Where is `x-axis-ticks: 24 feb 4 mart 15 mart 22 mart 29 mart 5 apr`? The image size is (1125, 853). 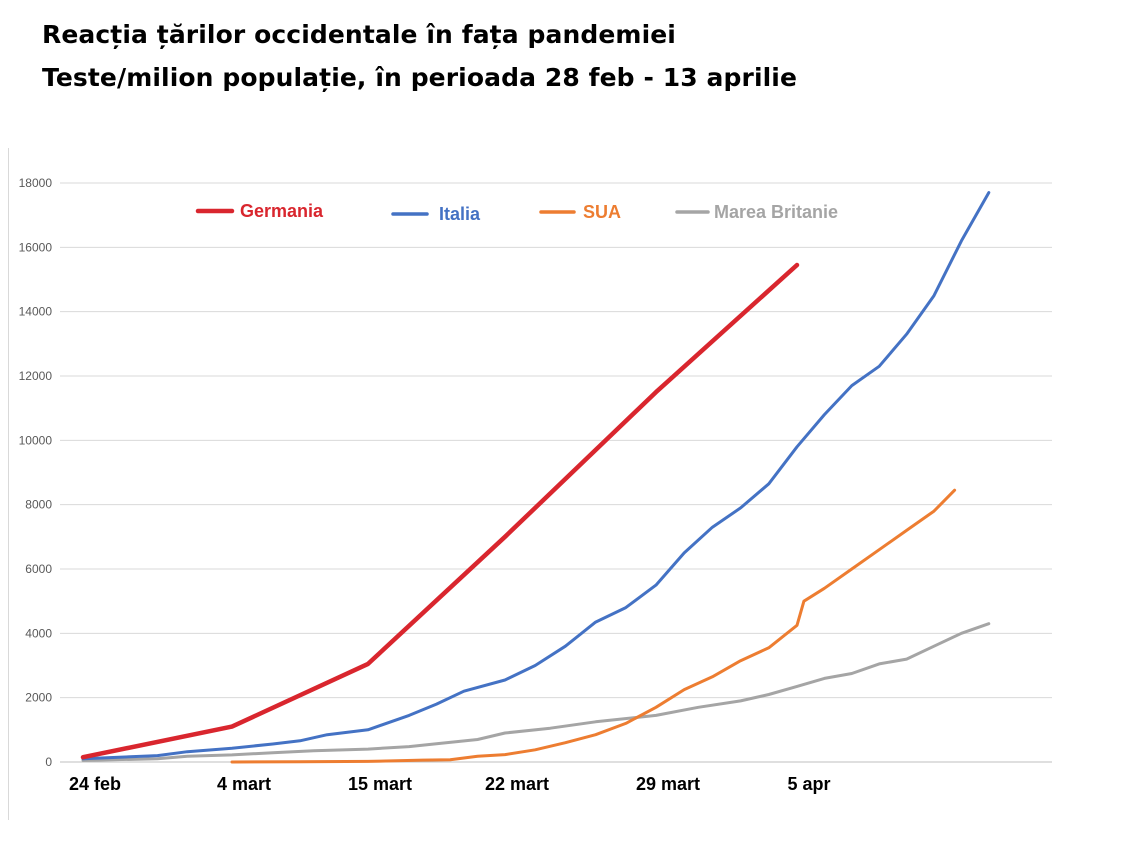 x-axis-ticks: 24 feb 4 mart 15 mart 22 mart 29 mart 5 apr is located at coordinates (450, 784).